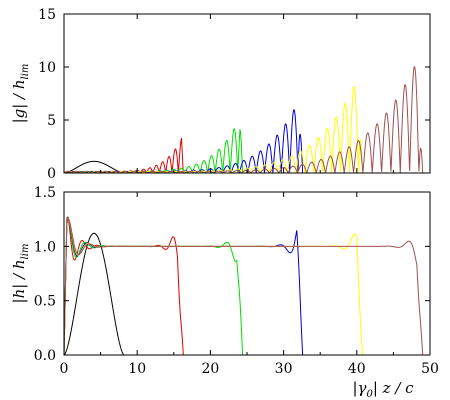 This screenshot has height=400, width=450. What do you see at coordinates (64, 369) in the screenshot?
I see `x-tick-label: 0` at bounding box center [64, 369].